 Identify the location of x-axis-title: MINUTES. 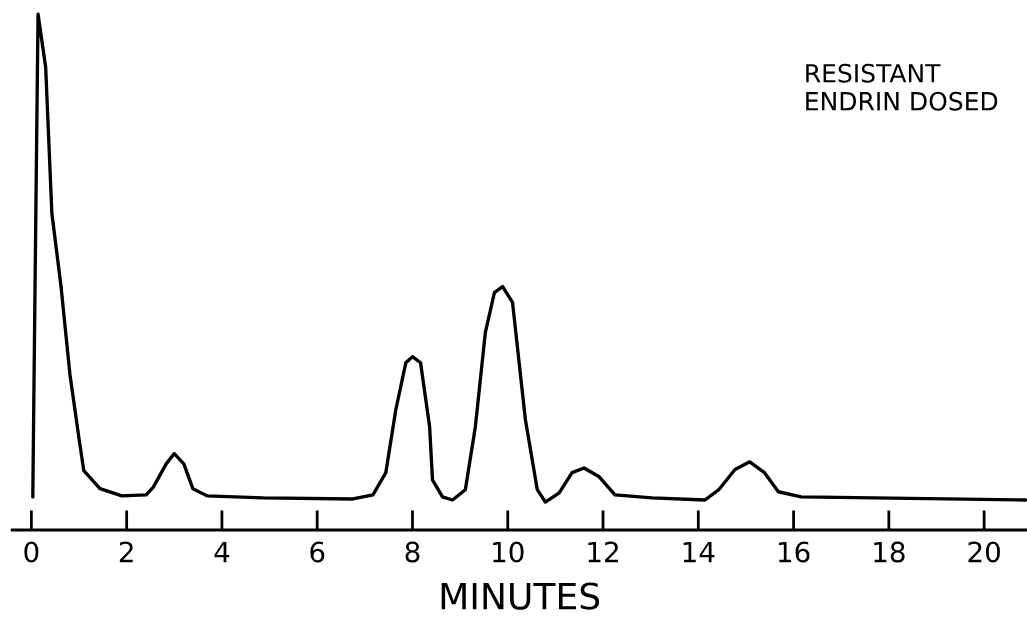
(520, 596).